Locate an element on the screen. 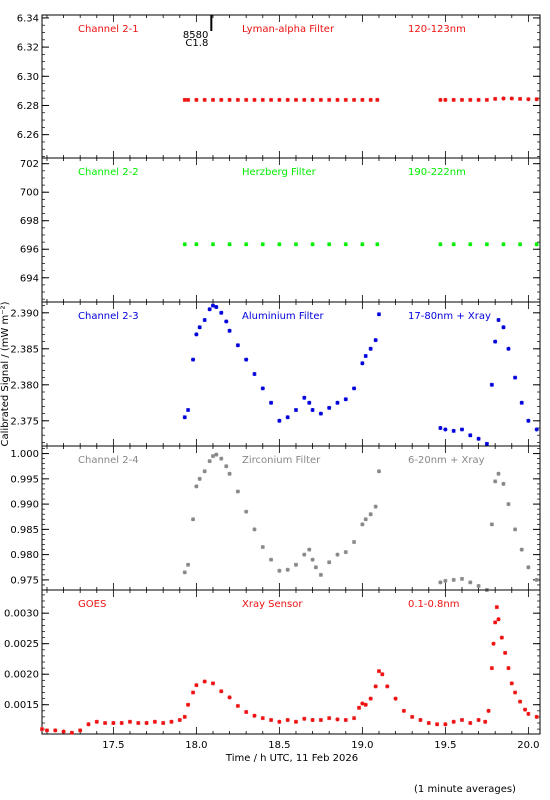 This screenshot has height=800, width=550. y-tick-label: 696 is located at coordinates (29, 250).